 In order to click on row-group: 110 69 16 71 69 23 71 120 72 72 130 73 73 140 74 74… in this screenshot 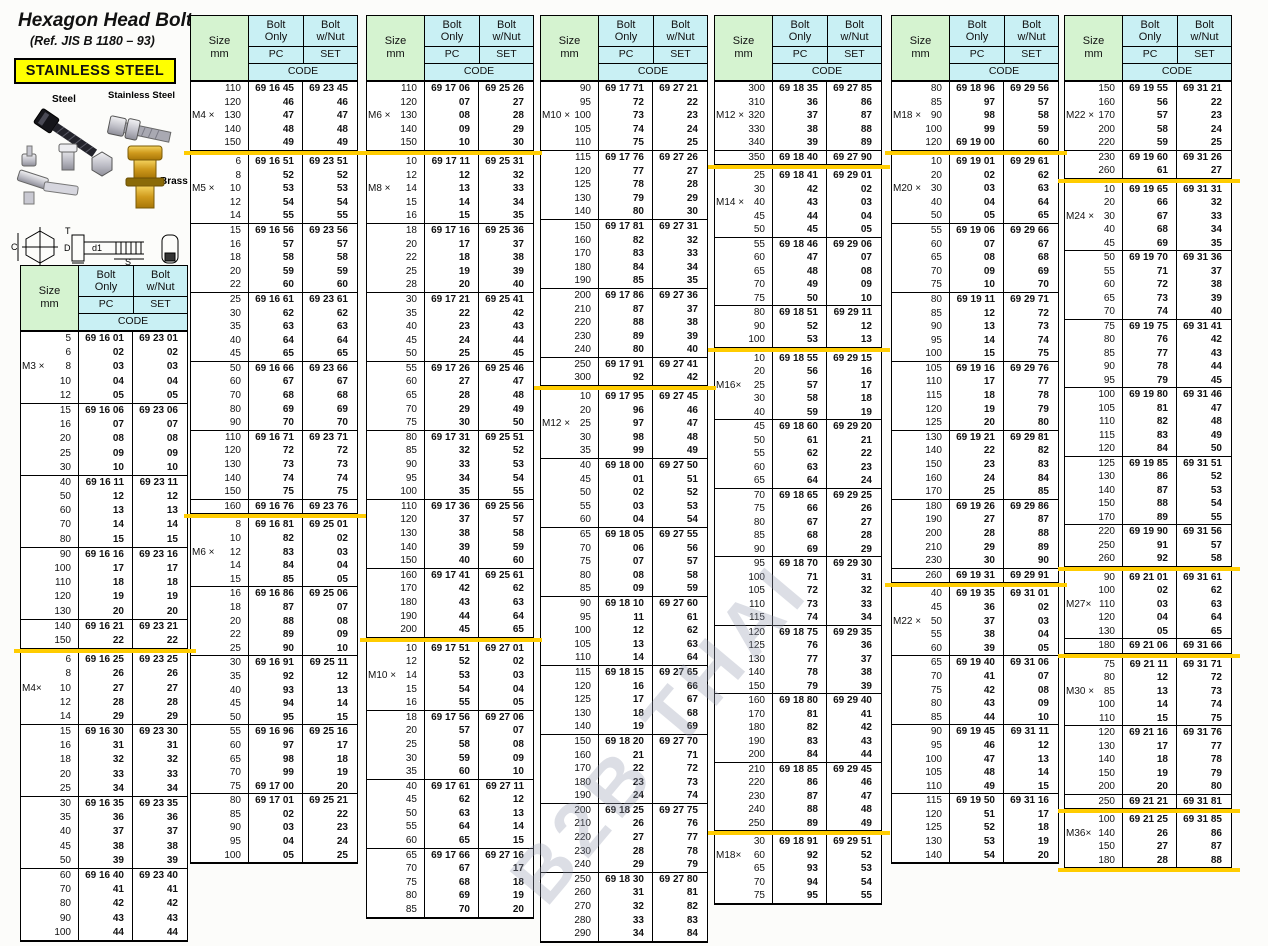, I will do `click(274, 465)`.